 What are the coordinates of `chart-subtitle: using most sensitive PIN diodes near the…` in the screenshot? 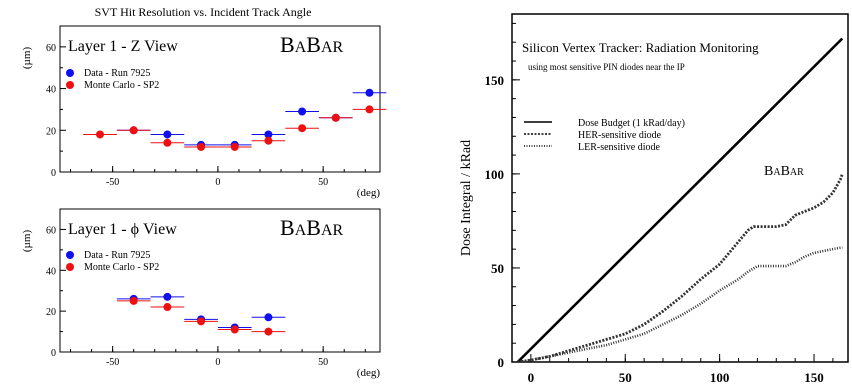 It's located at (606, 67).